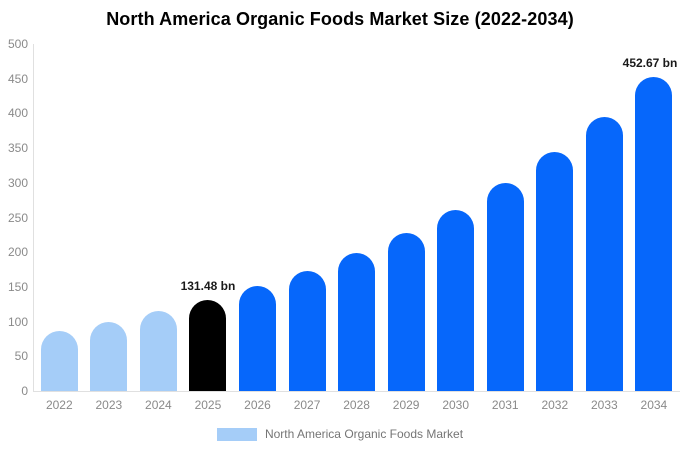 This screenshot has height=450, width=680. I want to click on bar-2023, so click(109, 356).